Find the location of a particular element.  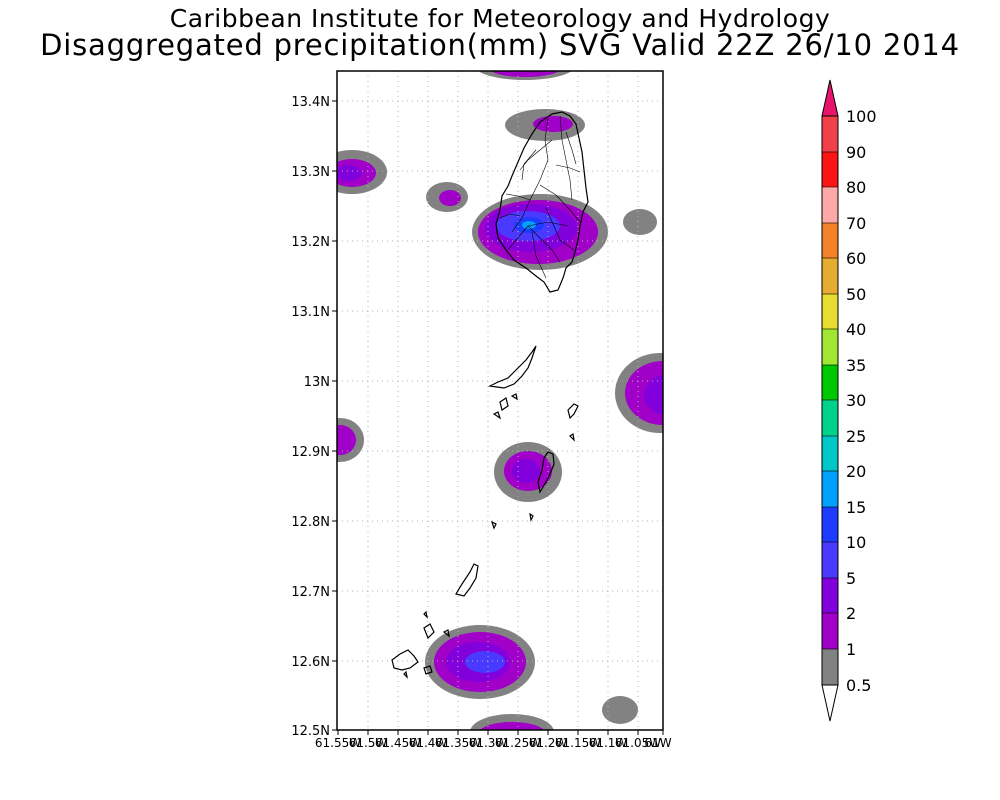

colorbar-top-arrow is located at coordinates (830, 98).